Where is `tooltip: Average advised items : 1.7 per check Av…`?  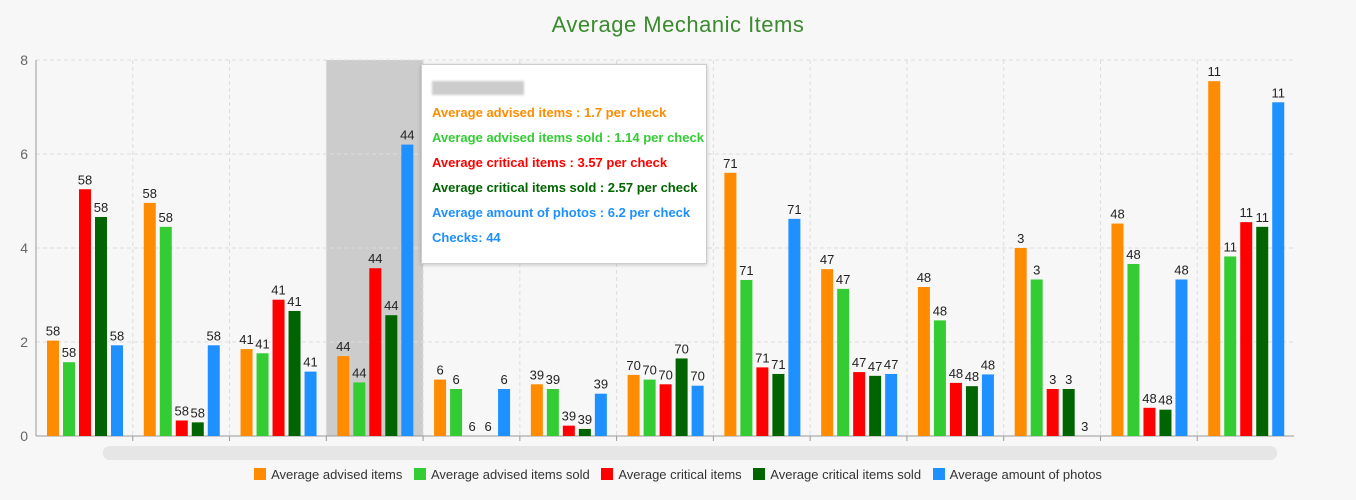
tooltip: Average advised items : 1.7 per check Av… is located at coordinates (564, 164).